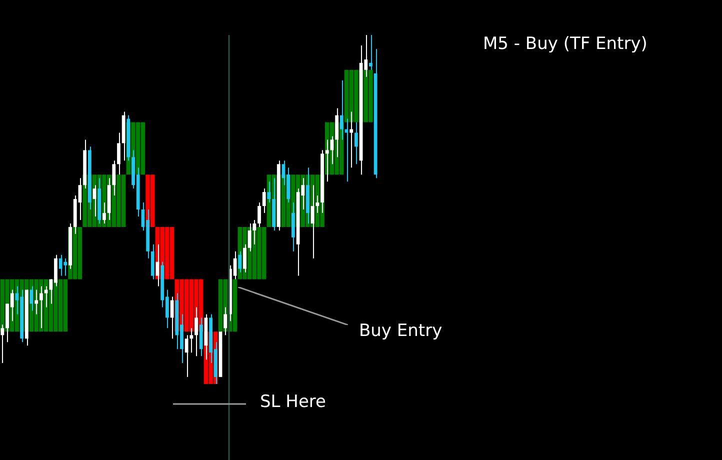 This screenshot has width=722, height=460. I want to click on annotation: Buy Entry, so click(400, 331).